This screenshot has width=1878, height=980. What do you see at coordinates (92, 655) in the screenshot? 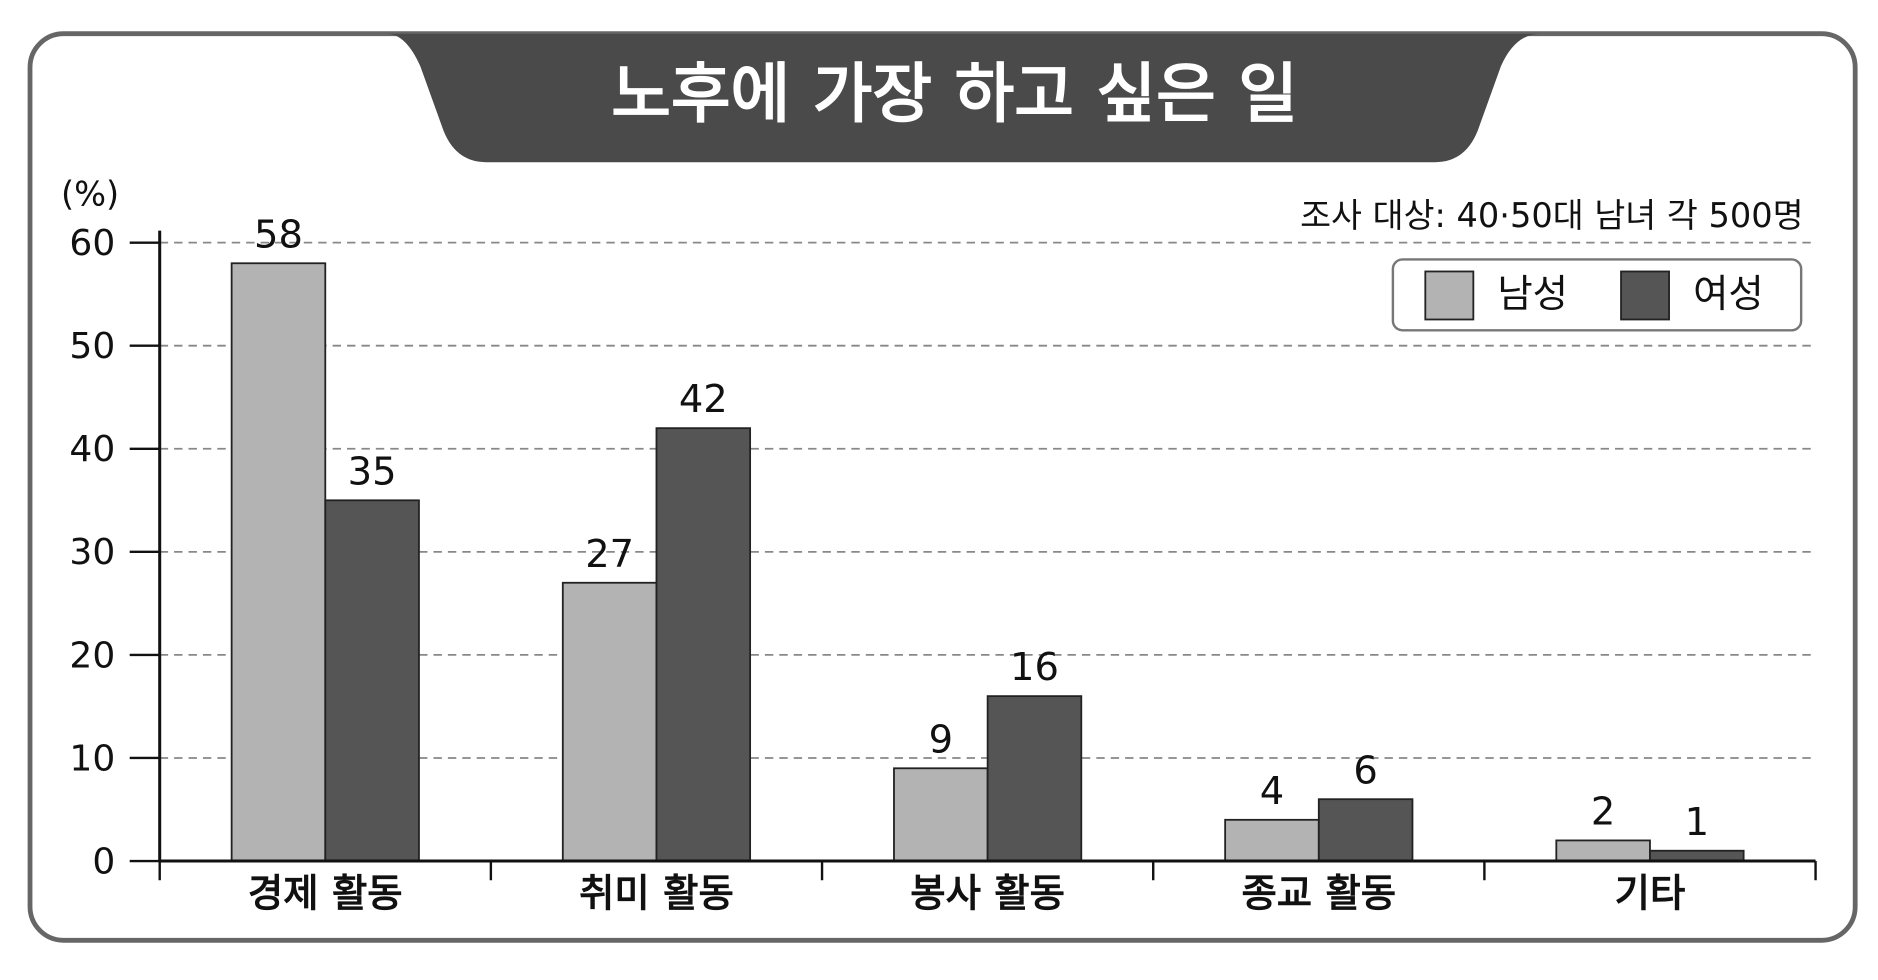
I see `y-tick-label: 20` at bounding box center [92, 655].